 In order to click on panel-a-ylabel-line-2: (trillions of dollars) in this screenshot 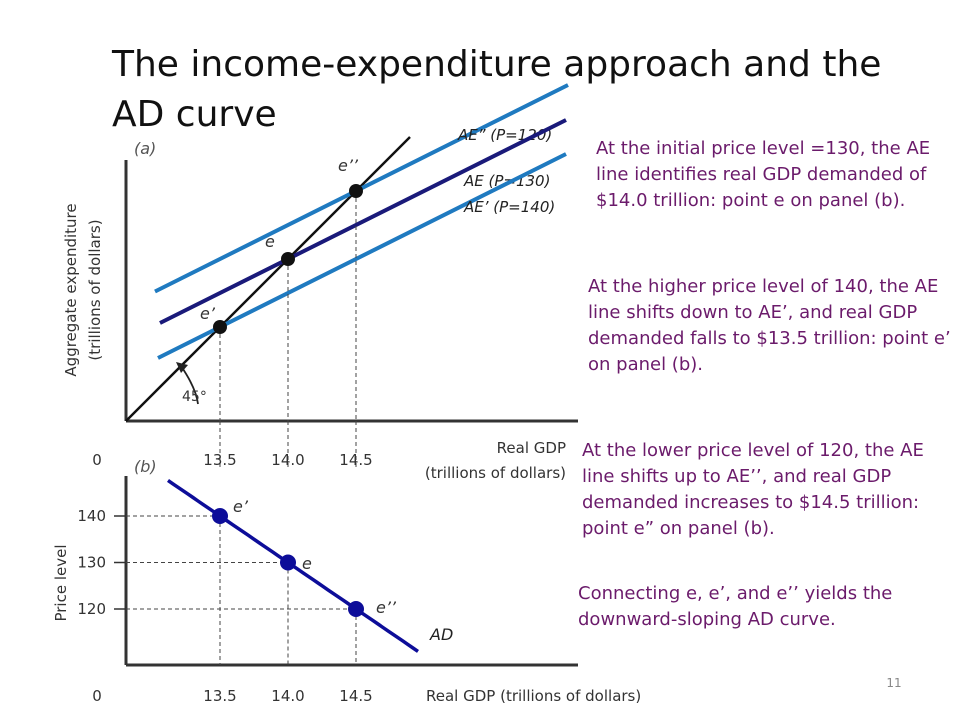, I will do `click(95, 289)`.